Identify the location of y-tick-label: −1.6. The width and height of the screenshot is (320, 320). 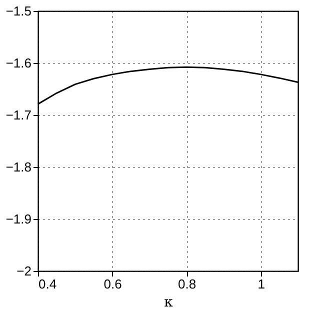
(19, 63).